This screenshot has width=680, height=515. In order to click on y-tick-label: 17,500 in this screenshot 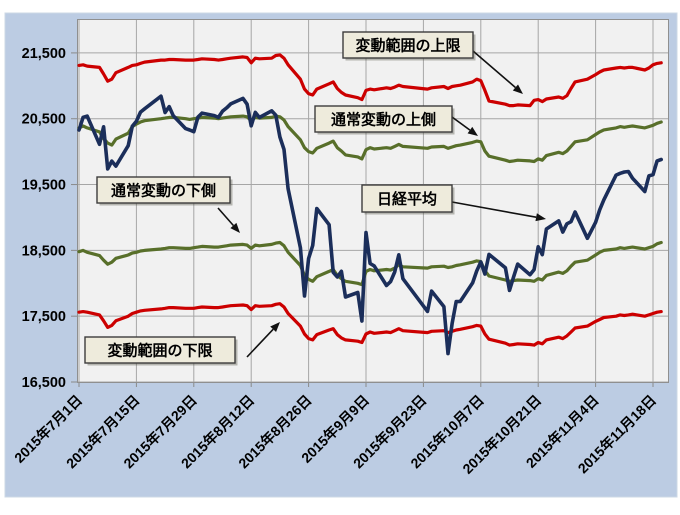, I will do `click(44, 317)`.